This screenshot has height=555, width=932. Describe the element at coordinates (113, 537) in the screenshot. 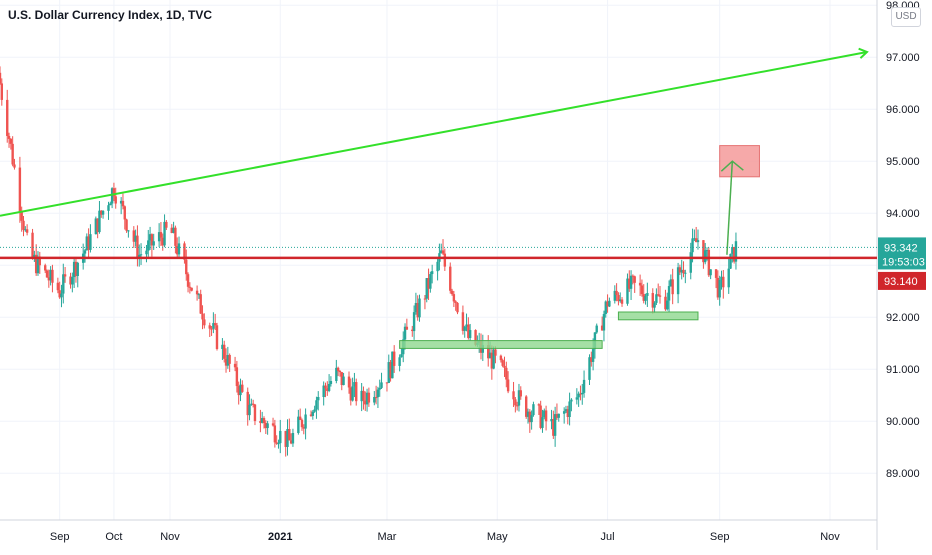

I see `x-tick-label: Oct` at that location.